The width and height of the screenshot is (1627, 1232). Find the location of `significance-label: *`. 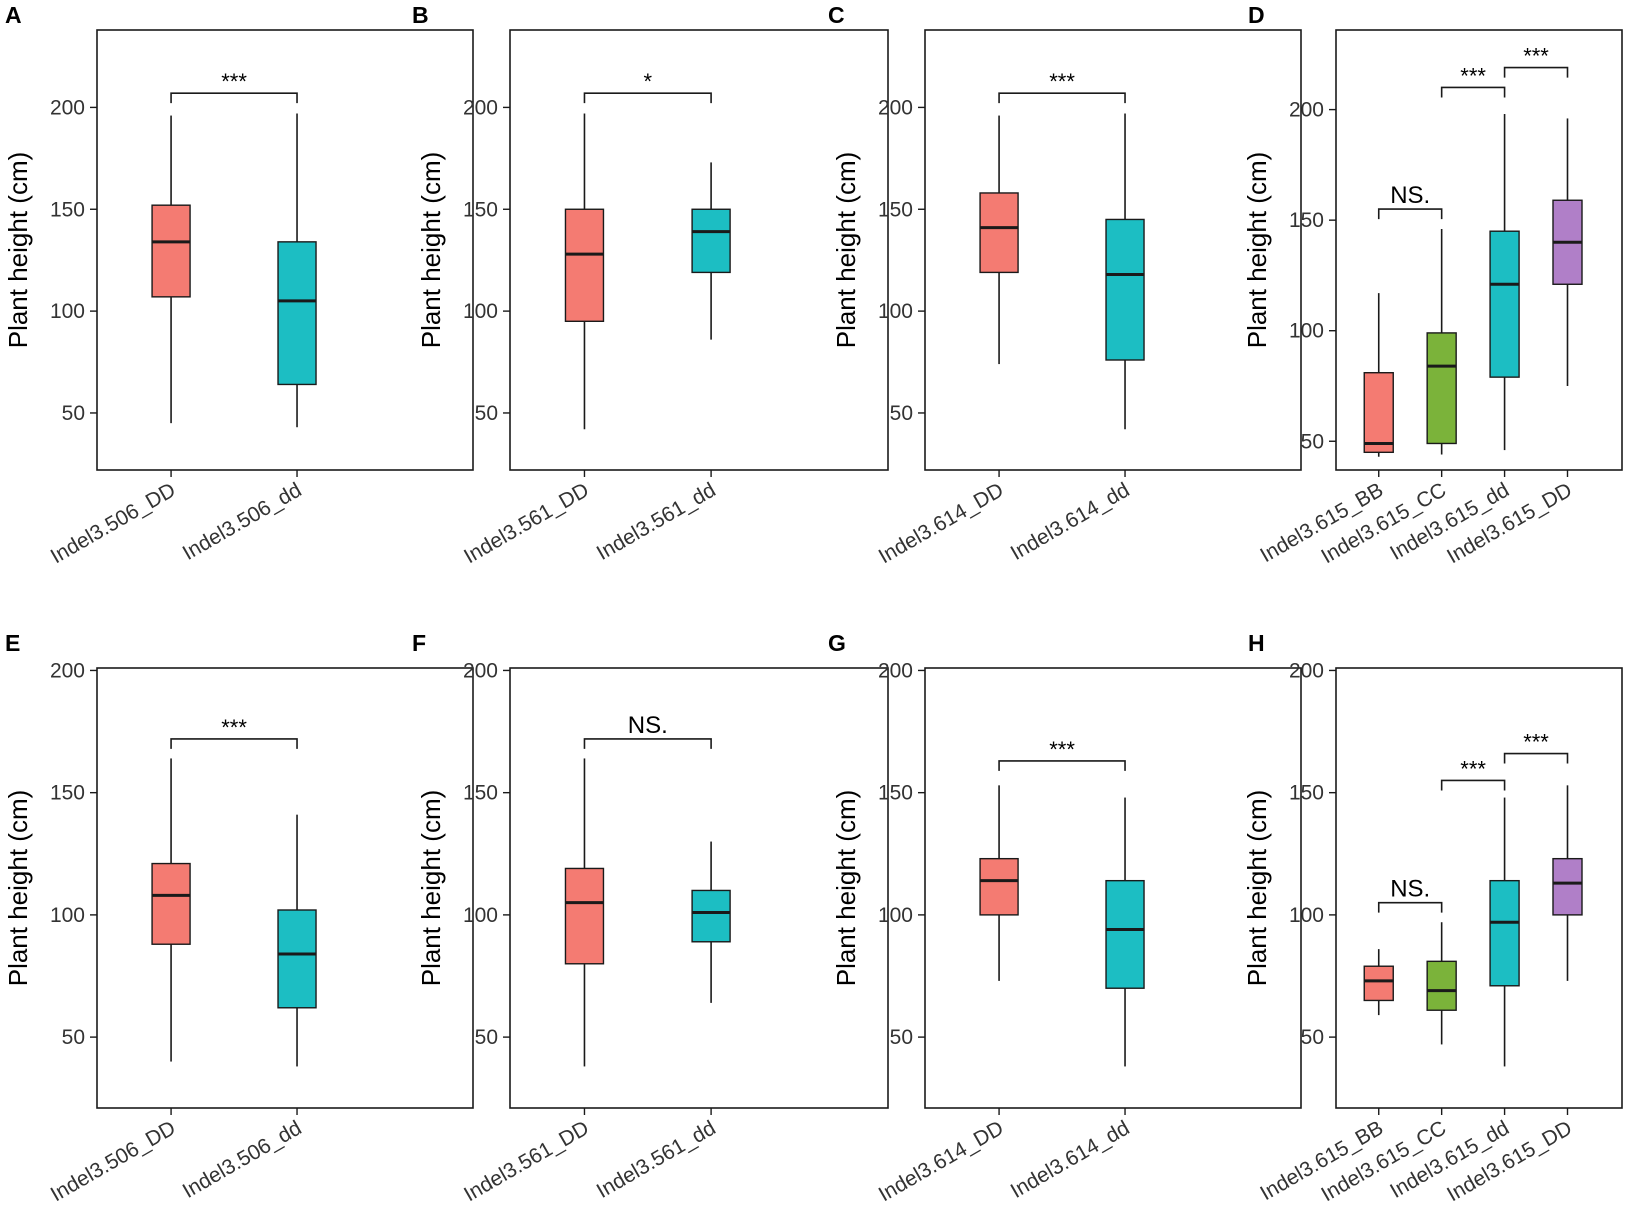

significance-label: * is located at coordinates (647, 81).